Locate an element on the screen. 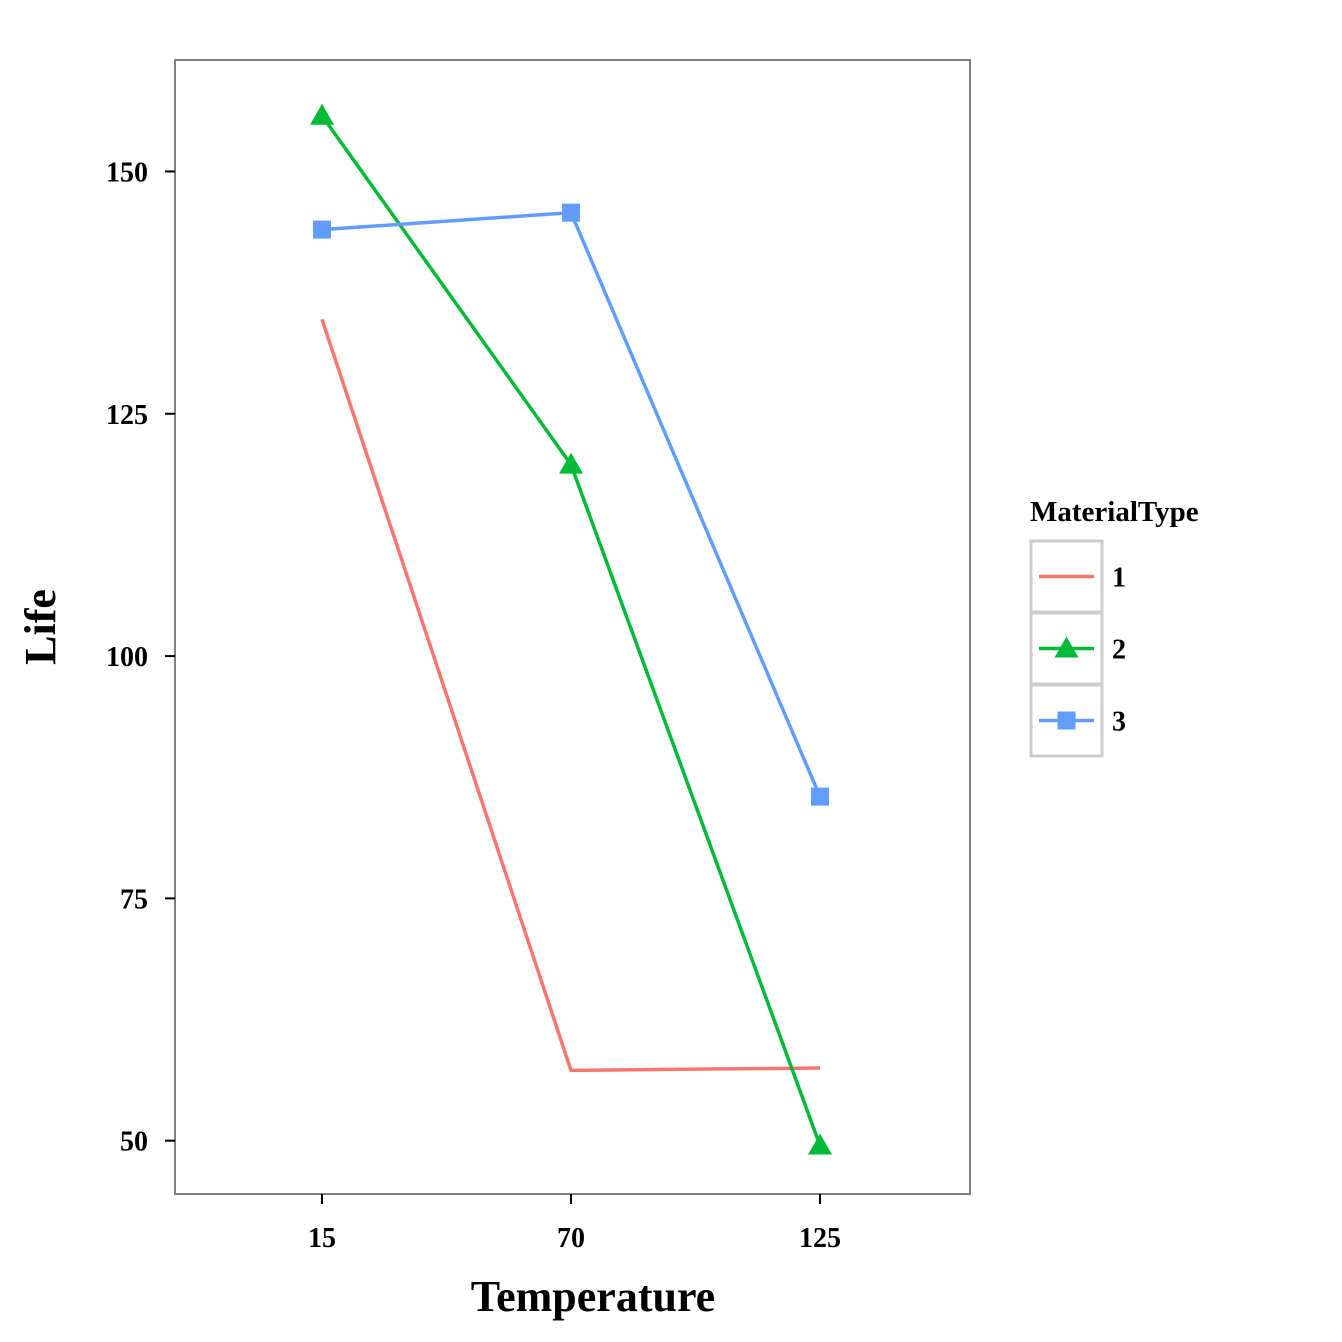 This screenshot has height=1342, width=1342. legend-item-1: 1 is located at coordinates (1077, 576).